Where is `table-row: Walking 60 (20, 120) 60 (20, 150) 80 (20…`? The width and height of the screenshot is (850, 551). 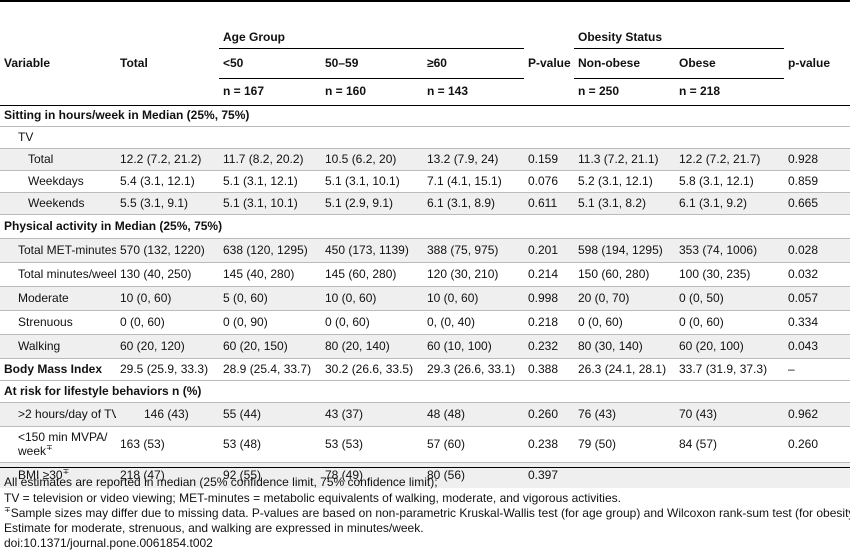
table-row: Walking 60 (20, 120) 60 (20, 150) 80 (20… is located at coordinates (425, 345).